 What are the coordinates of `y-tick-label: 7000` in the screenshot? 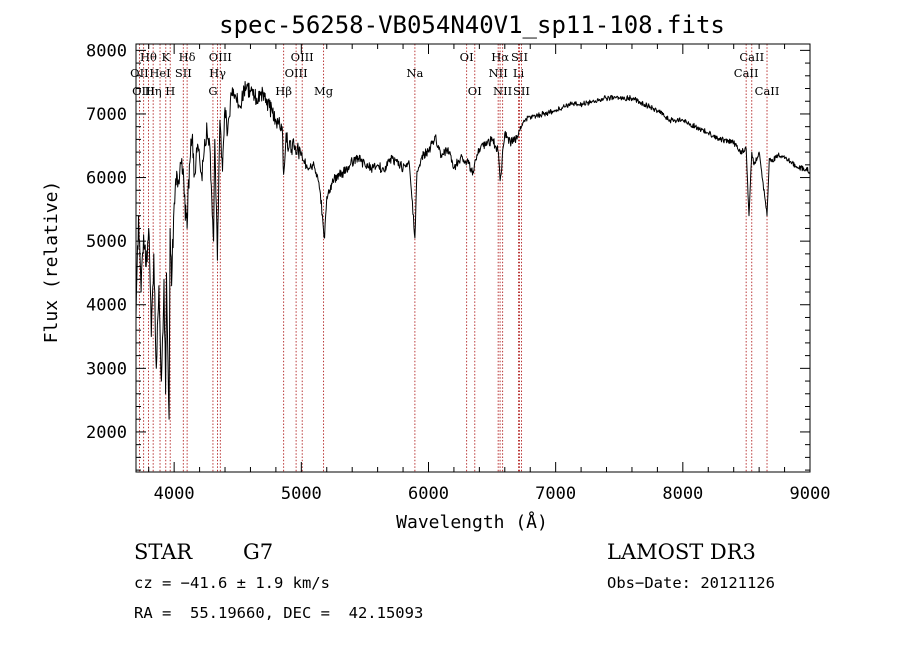 It's located at (106, 115).